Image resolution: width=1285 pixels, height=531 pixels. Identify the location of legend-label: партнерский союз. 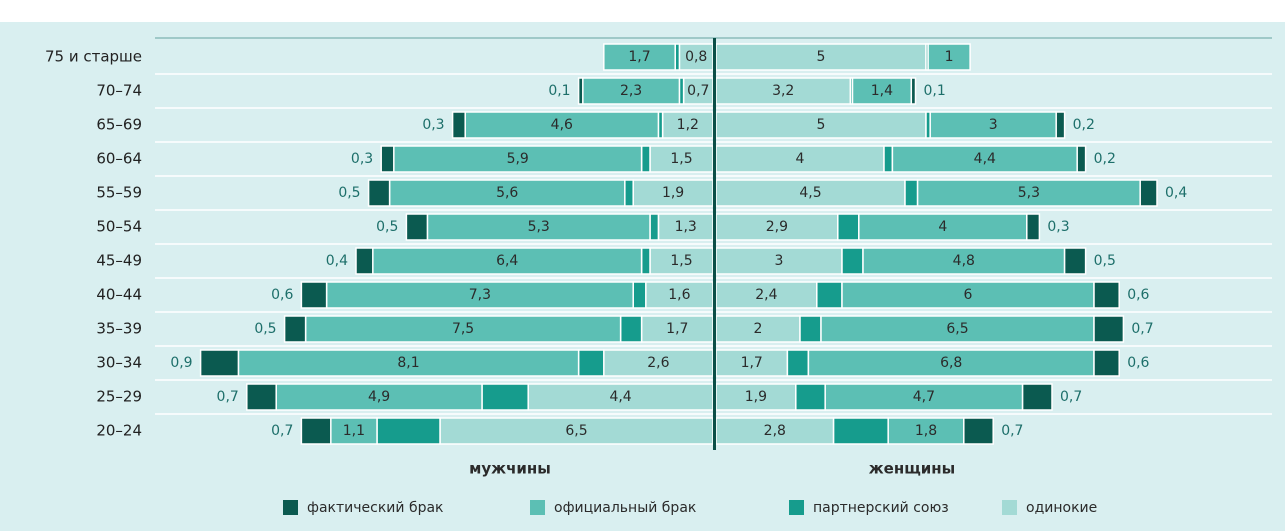
(881, 508).